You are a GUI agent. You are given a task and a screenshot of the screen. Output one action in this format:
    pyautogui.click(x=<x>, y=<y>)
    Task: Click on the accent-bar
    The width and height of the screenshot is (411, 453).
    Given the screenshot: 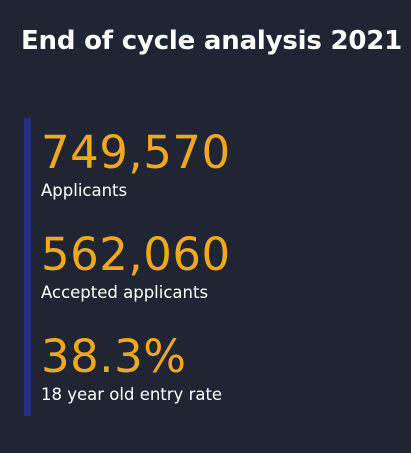 What is the action you would take?
    pyautogui.click(x=27, y=267)
    